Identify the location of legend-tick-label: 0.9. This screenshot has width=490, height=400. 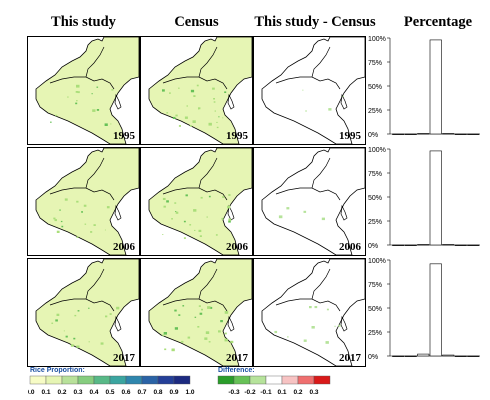
(173, 392).